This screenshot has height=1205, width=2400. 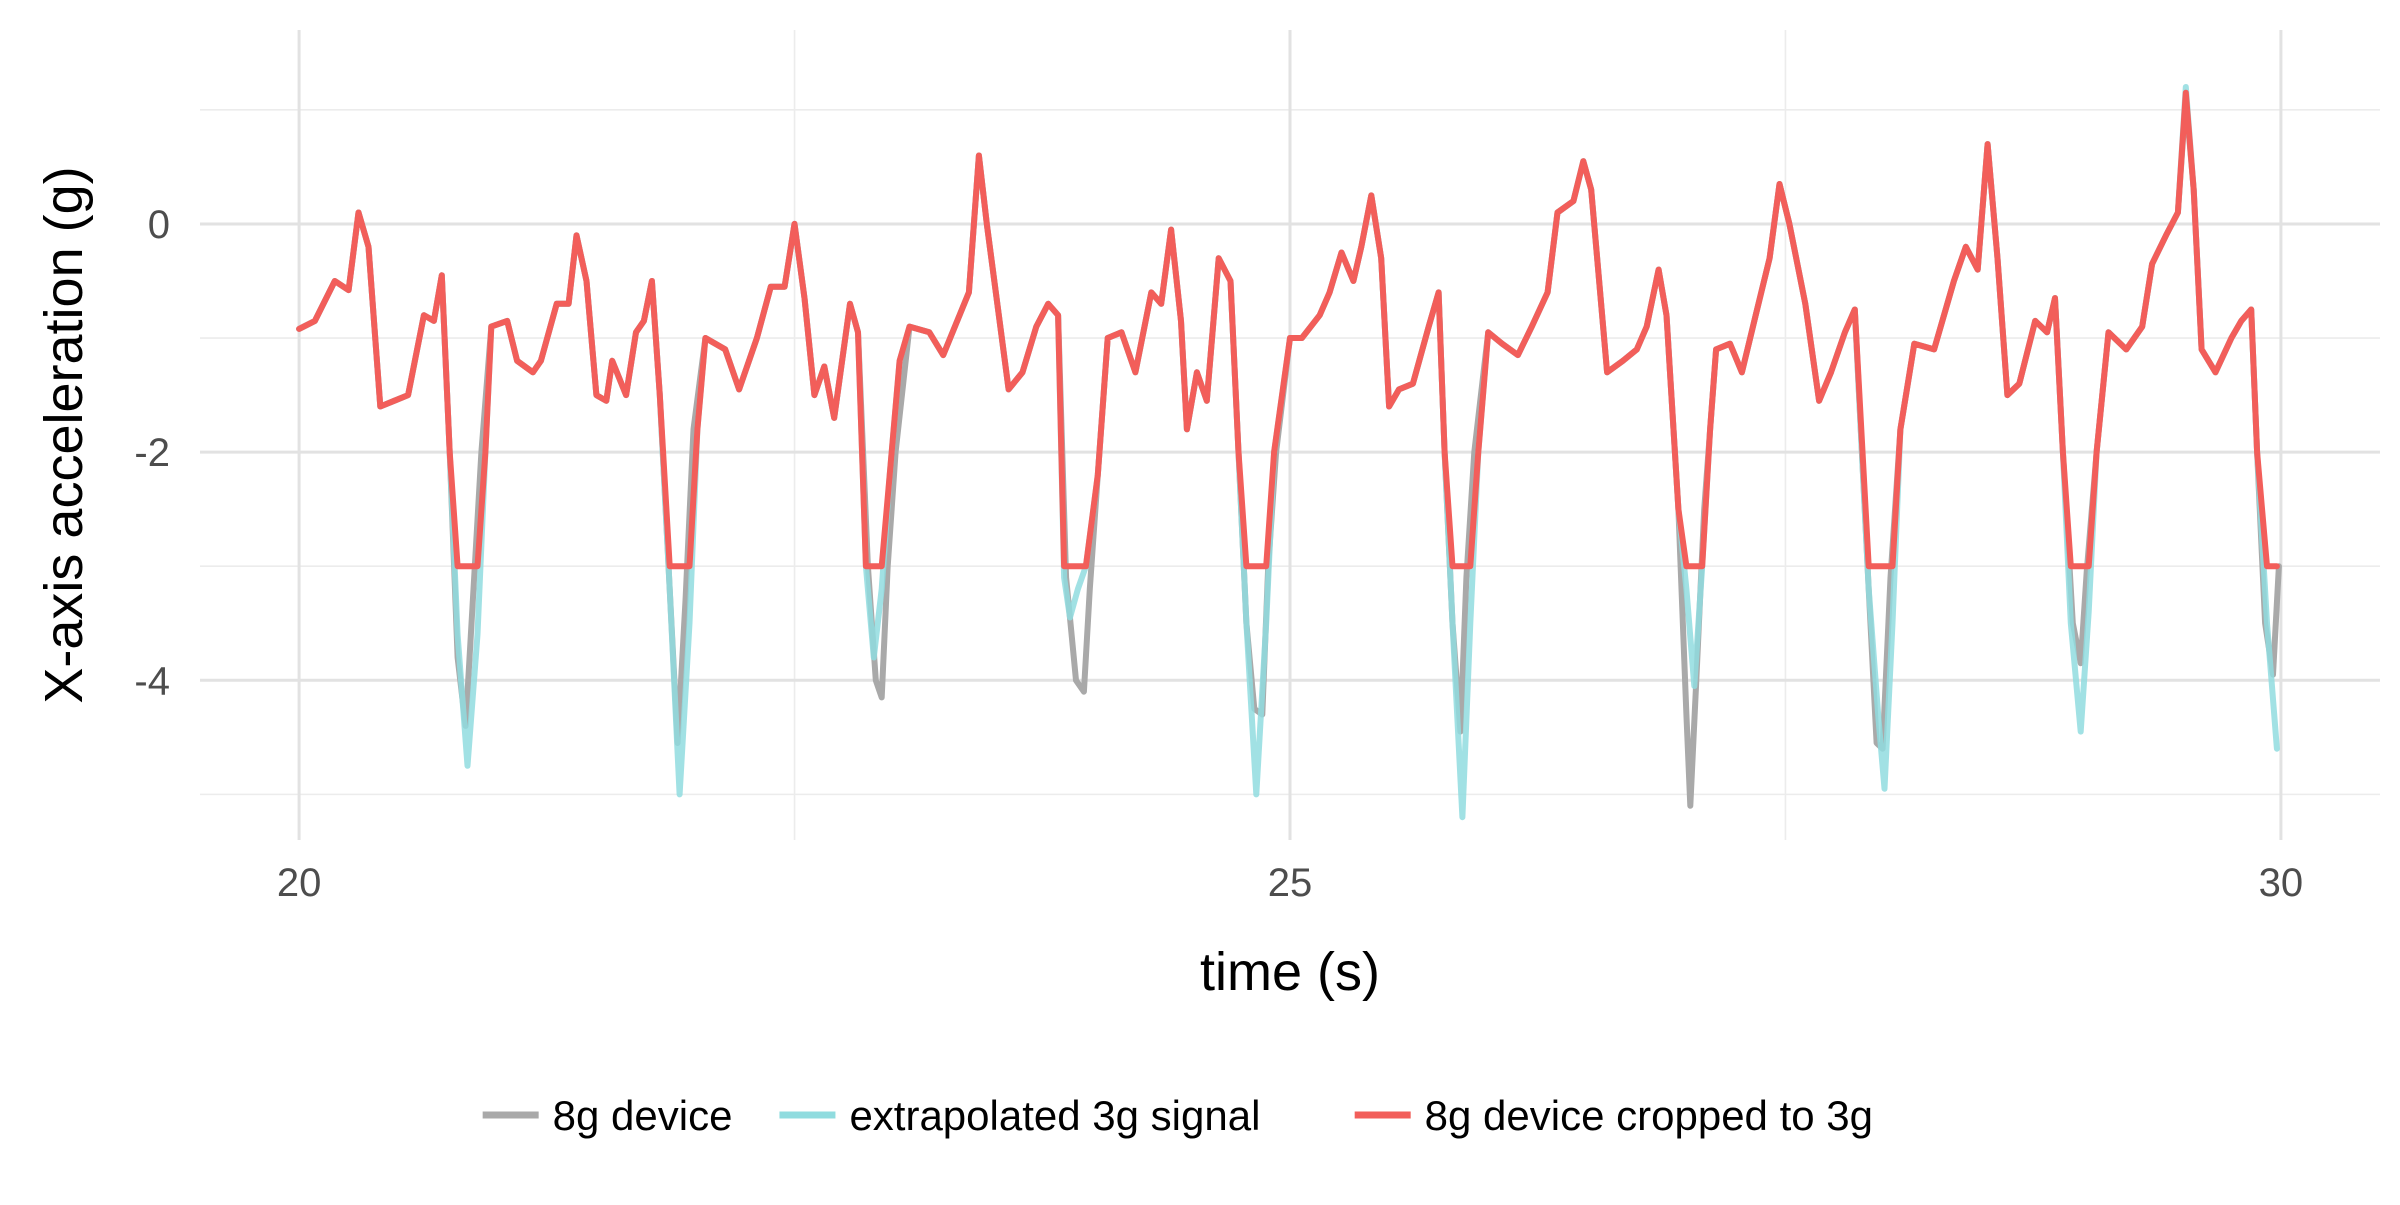 I want to click on x-axis-ticks: 20 25 30, so click(x=1290, y=883).